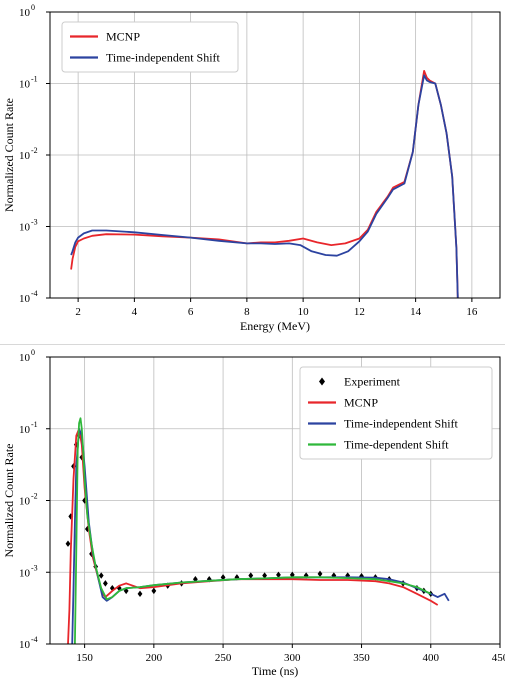 The height and width of the screenshot is (687, 505). What do you see at coordinates (416, 312) in the screenshot?
I see `x-tick-label: 14` at bounding box center [416, 312].